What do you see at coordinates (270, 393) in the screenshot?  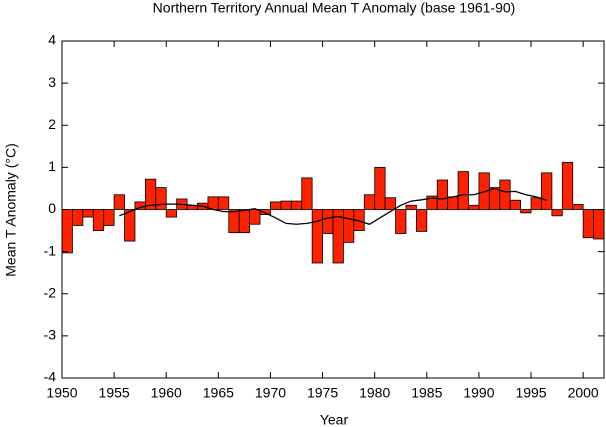 I see `x-tick-label: 1970` at bounding box center [270, 393].